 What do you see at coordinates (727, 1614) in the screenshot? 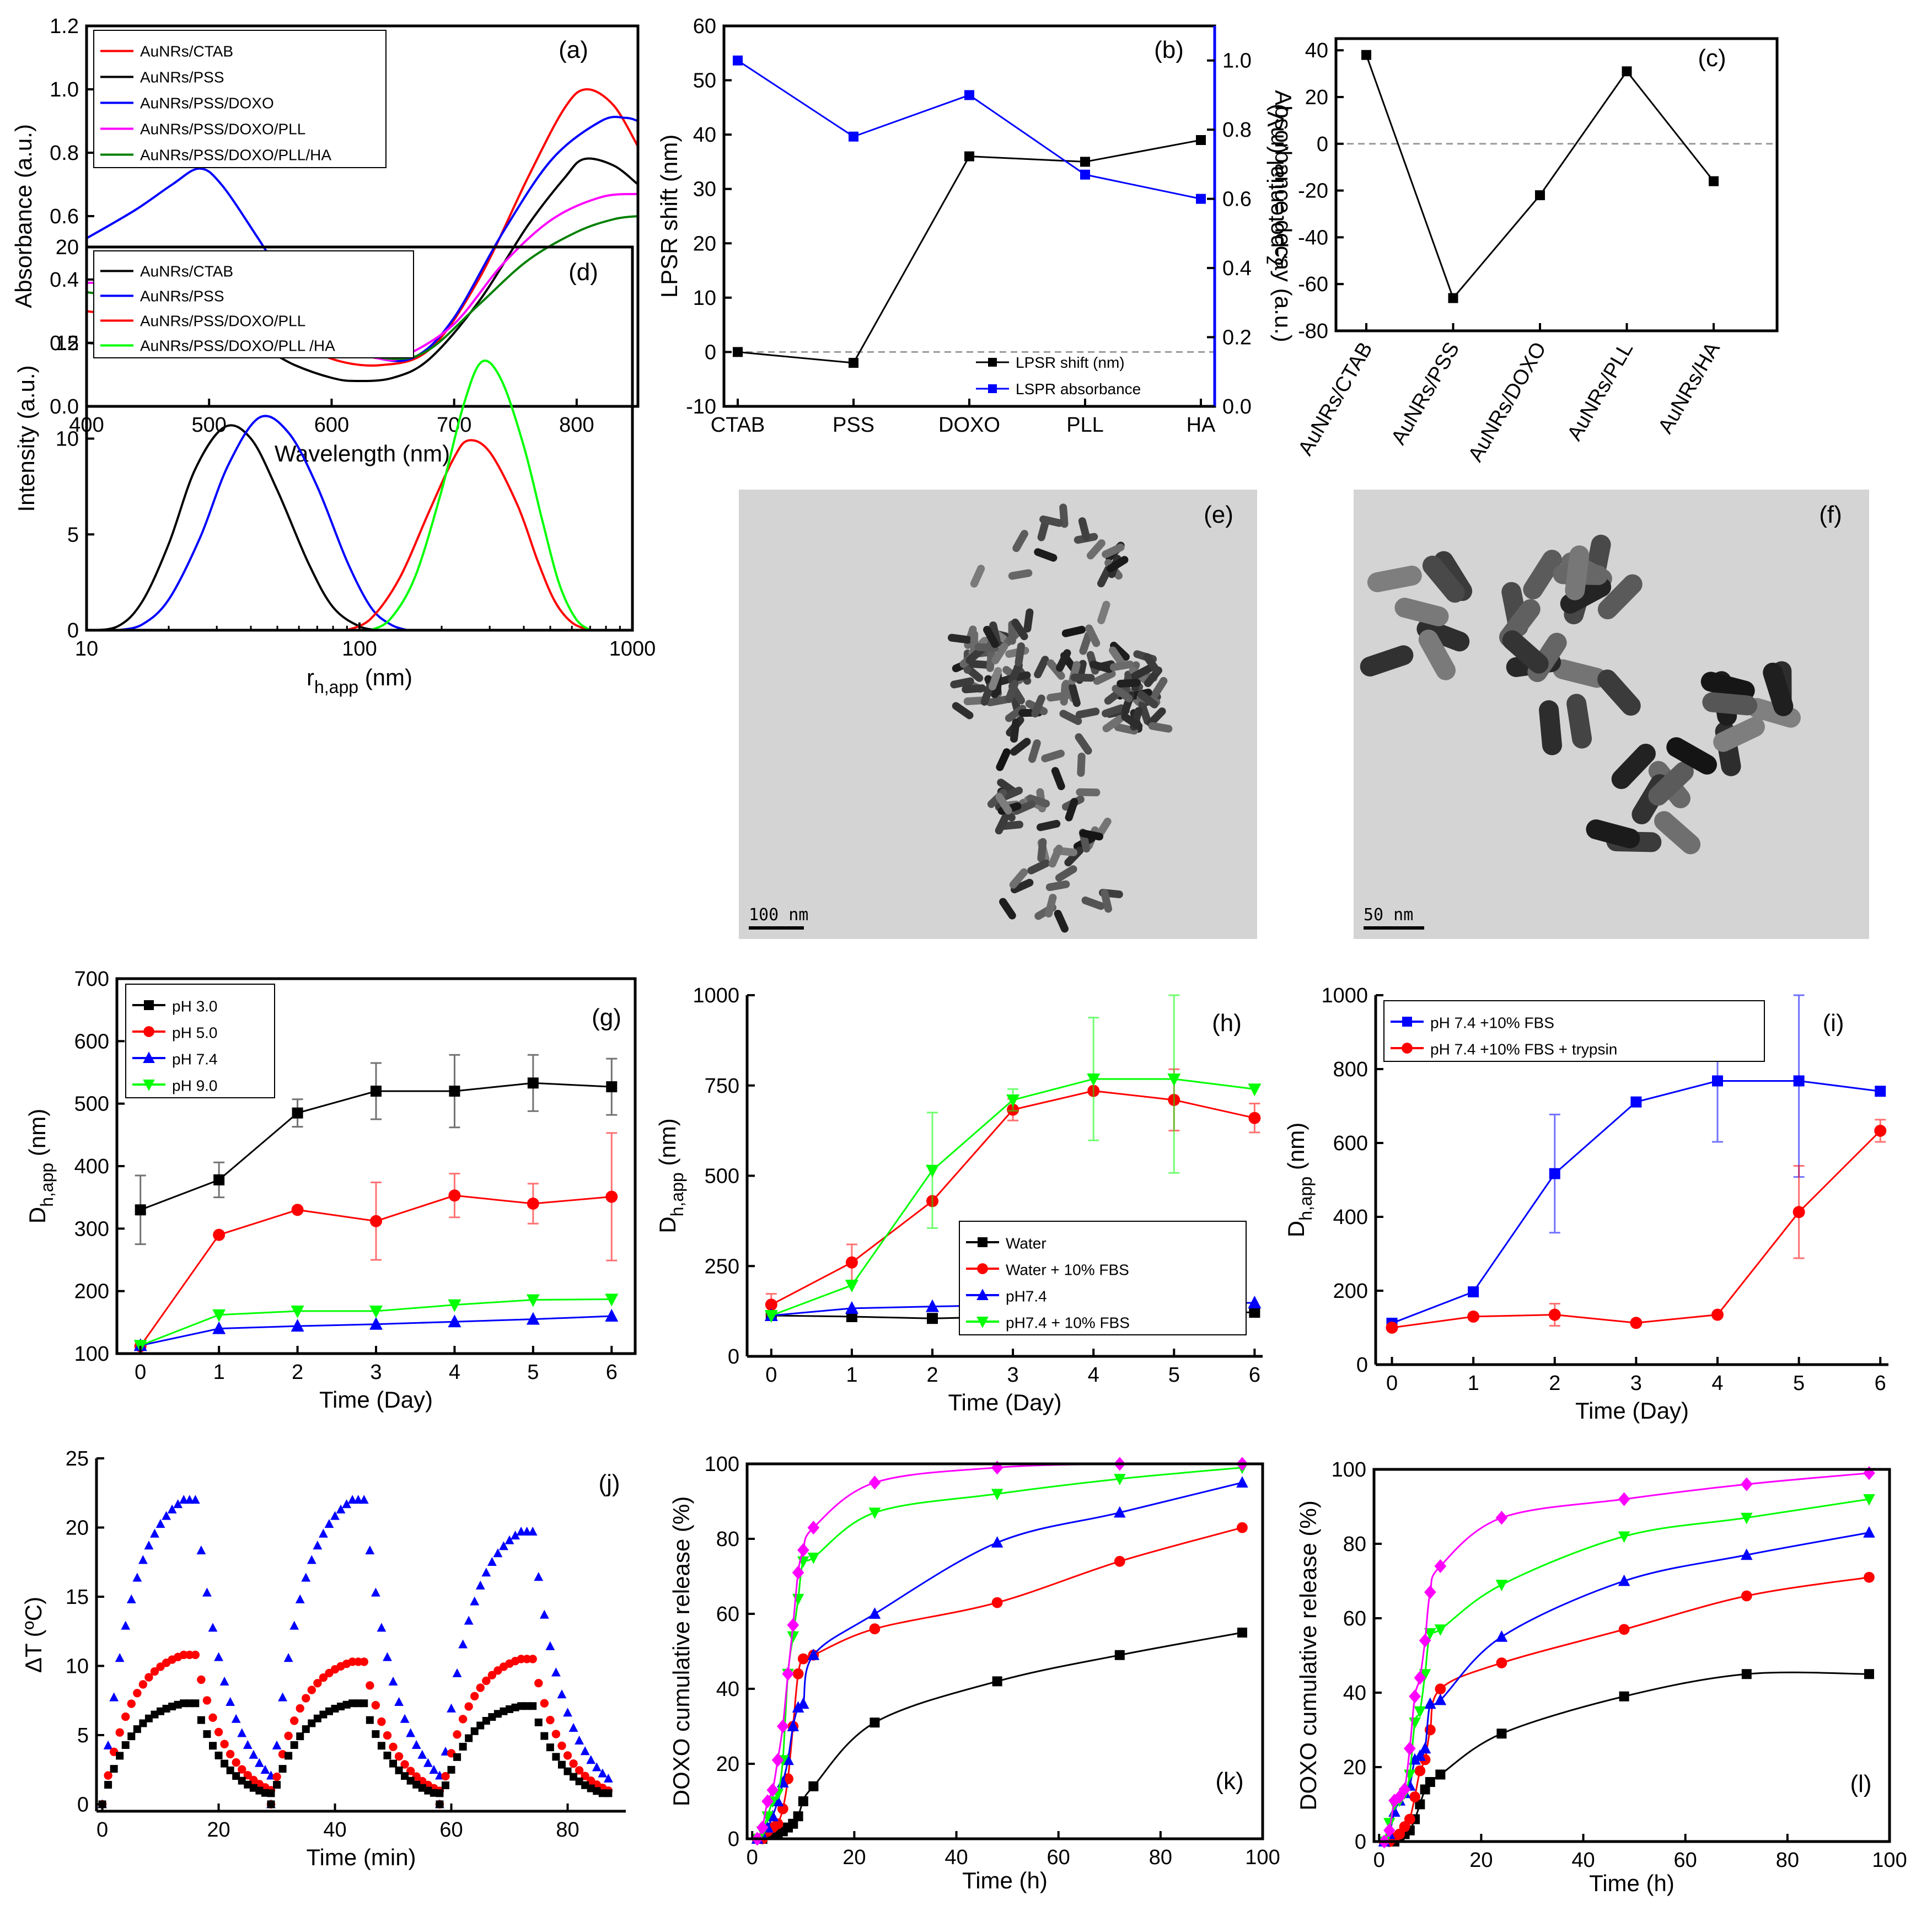
I see `y-tick-label: 60` at bounding box center [727, 1614].